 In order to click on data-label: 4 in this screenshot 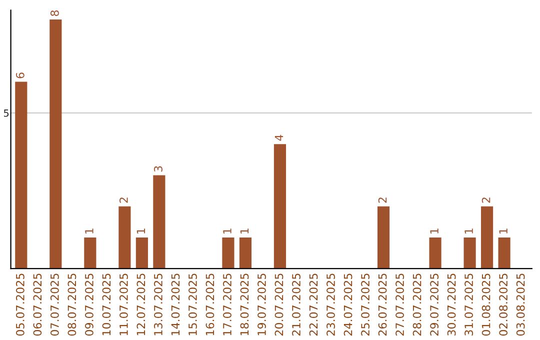, I will do `click(279, 137)`.